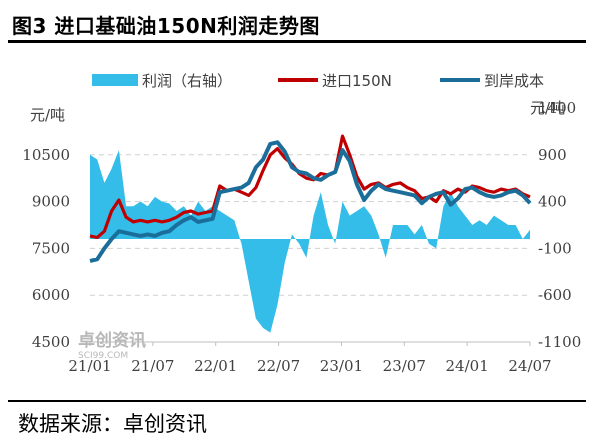 The height and width of the screenshot is (447, 592). What do you see at coordinates (559, 342) in the screenshot?
I see `right-tick-label-0: -1100` at bounding box center [559, 342].